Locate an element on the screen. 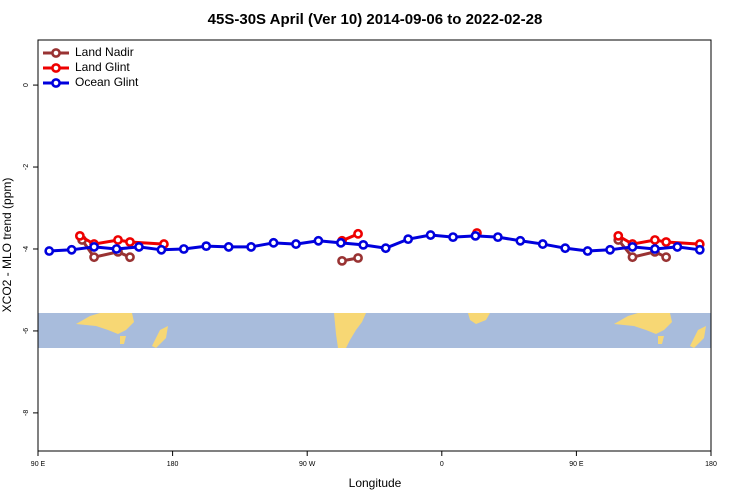  legend-label: Land Nadir is located at coordinates (104, 52).